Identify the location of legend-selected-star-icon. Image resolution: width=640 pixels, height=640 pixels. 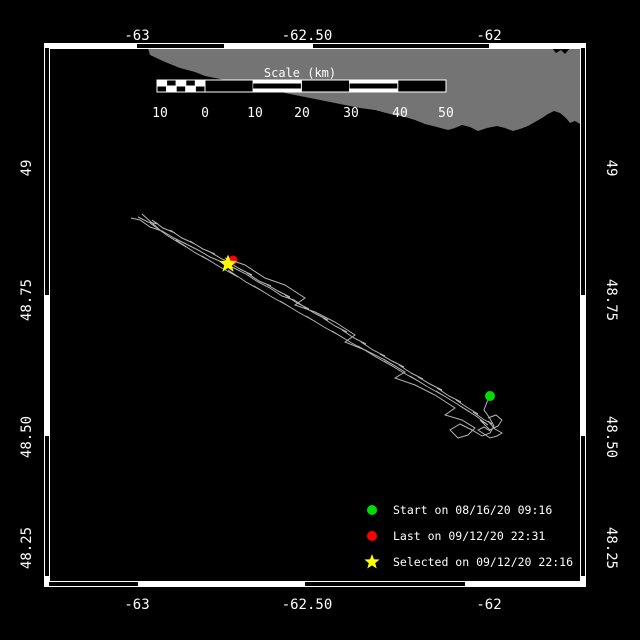
(372, 561).